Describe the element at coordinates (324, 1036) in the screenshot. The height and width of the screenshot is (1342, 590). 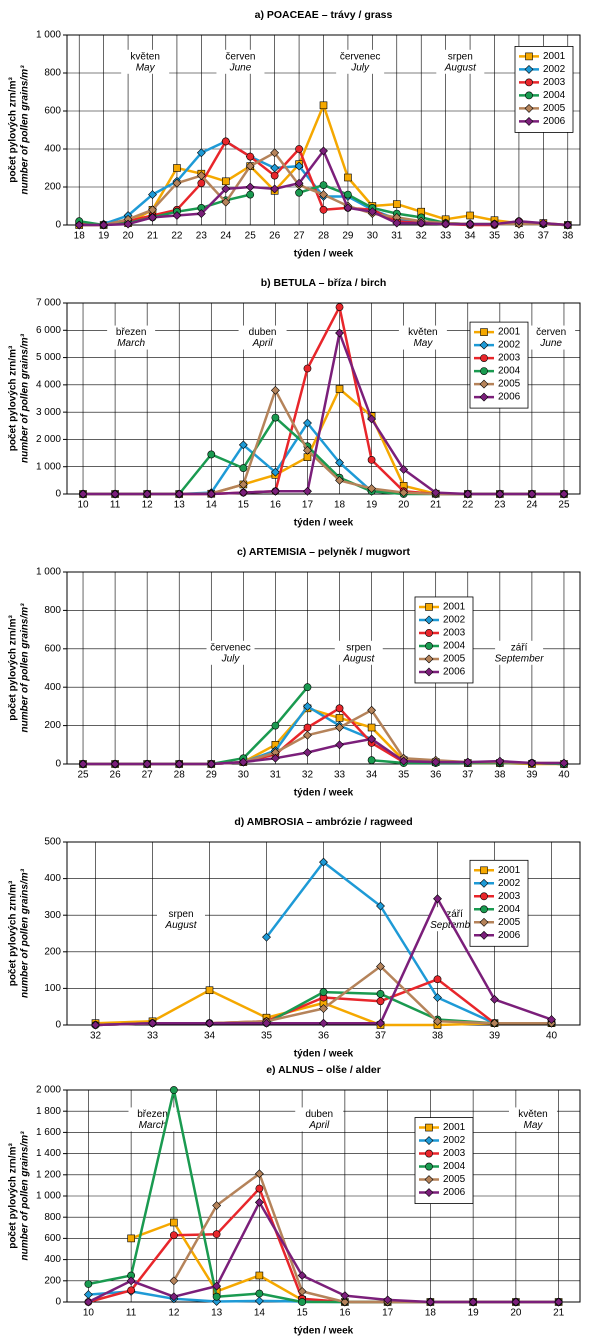
I see `x-tick-label: 36` at that location.